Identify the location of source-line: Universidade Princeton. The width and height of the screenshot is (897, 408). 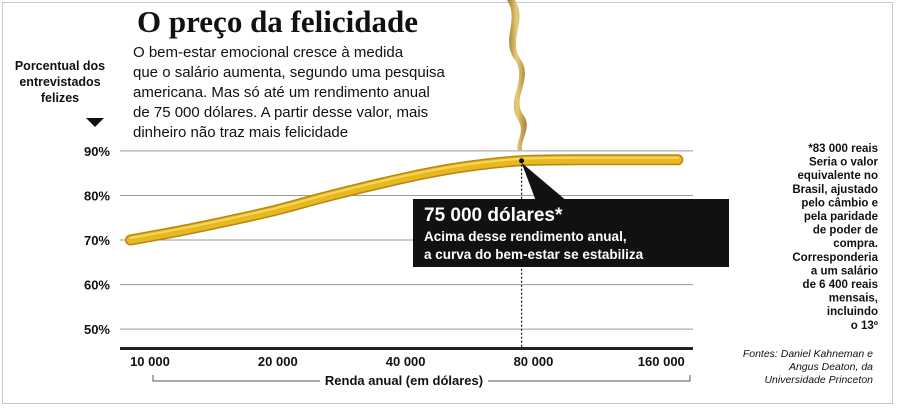
(818, 380).